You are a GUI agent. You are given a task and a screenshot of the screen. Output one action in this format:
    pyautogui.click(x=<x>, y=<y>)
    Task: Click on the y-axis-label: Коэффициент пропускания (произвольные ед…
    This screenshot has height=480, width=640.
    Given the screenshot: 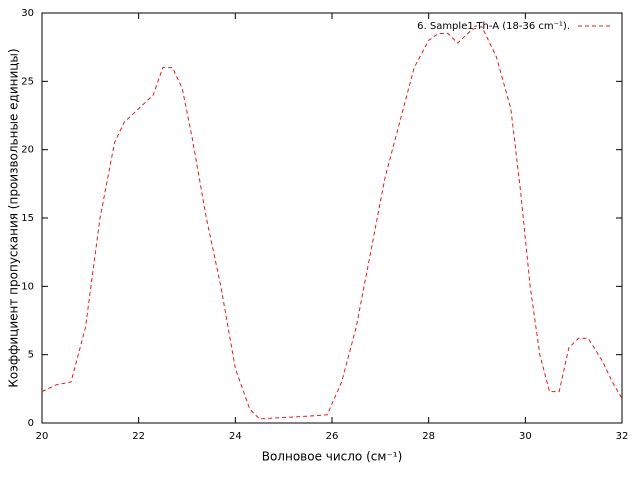 What is the action you would take?
    pyautogui.click(x=14, y=217)
    